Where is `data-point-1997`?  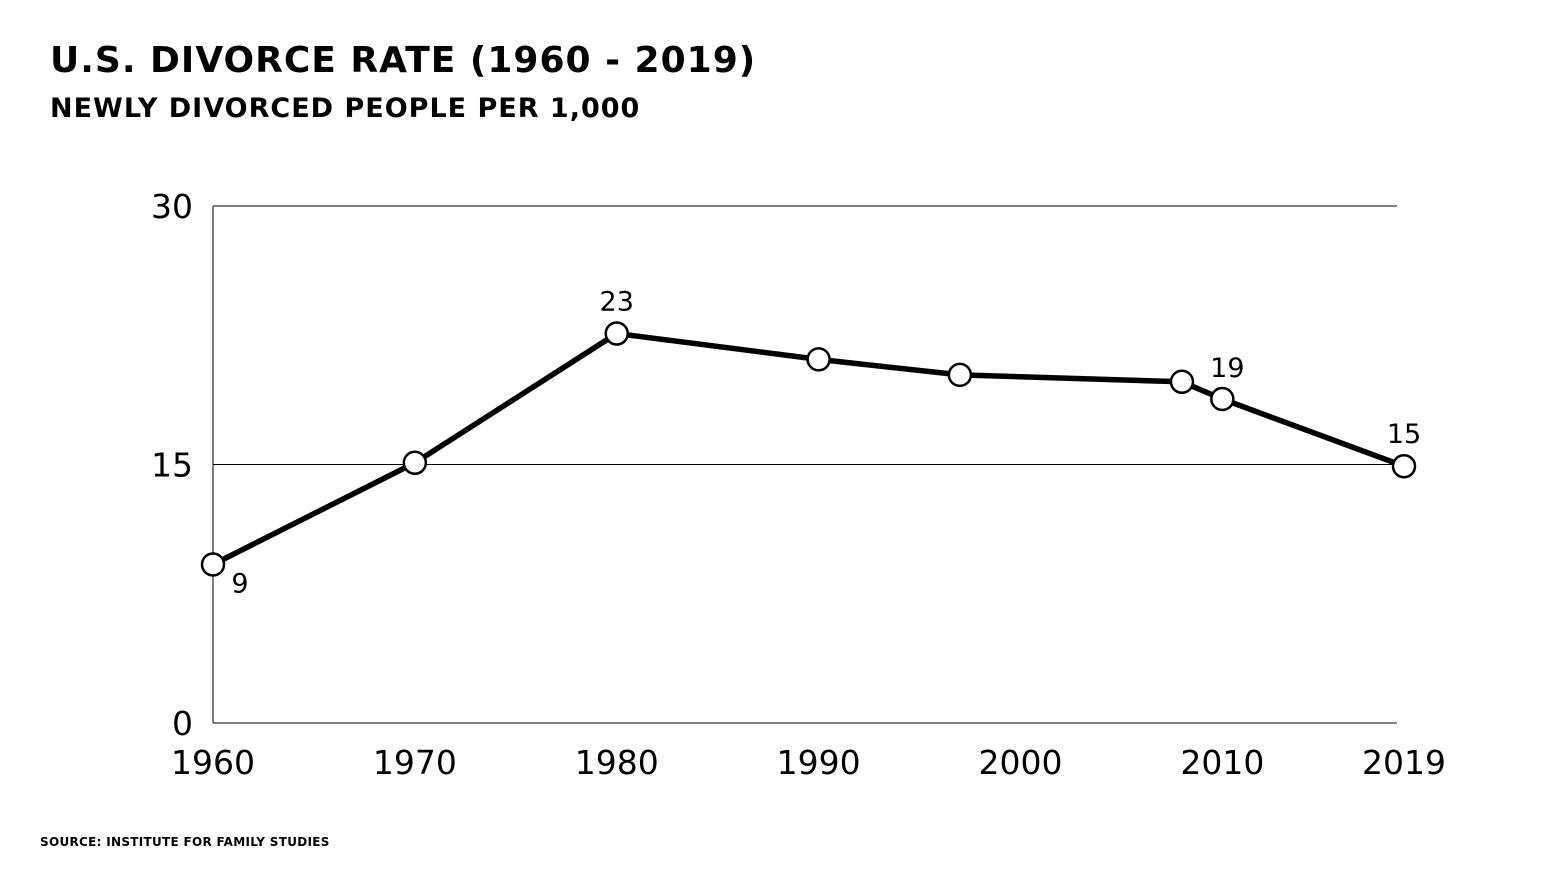 data-point-1997 is located at coordinates (960, 375).